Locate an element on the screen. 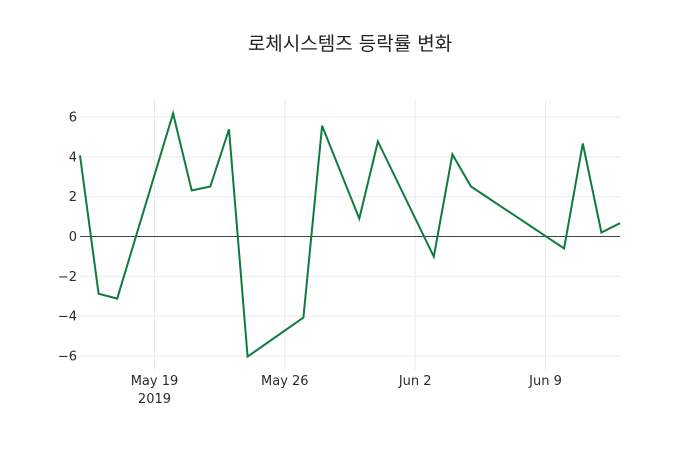  x-tick-label: May 19 is located at coordinates (155, 381).